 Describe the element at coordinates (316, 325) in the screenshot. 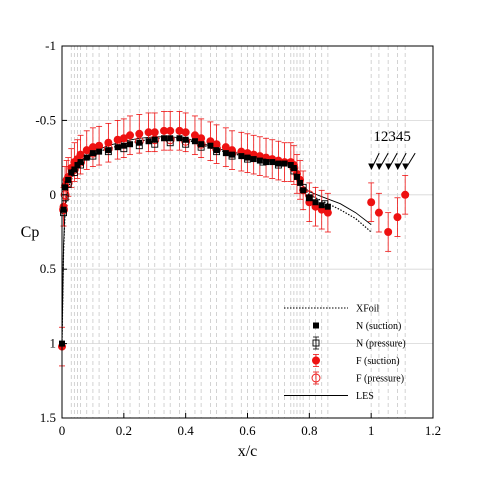

I see `legend-n-suction-marker` at that location.